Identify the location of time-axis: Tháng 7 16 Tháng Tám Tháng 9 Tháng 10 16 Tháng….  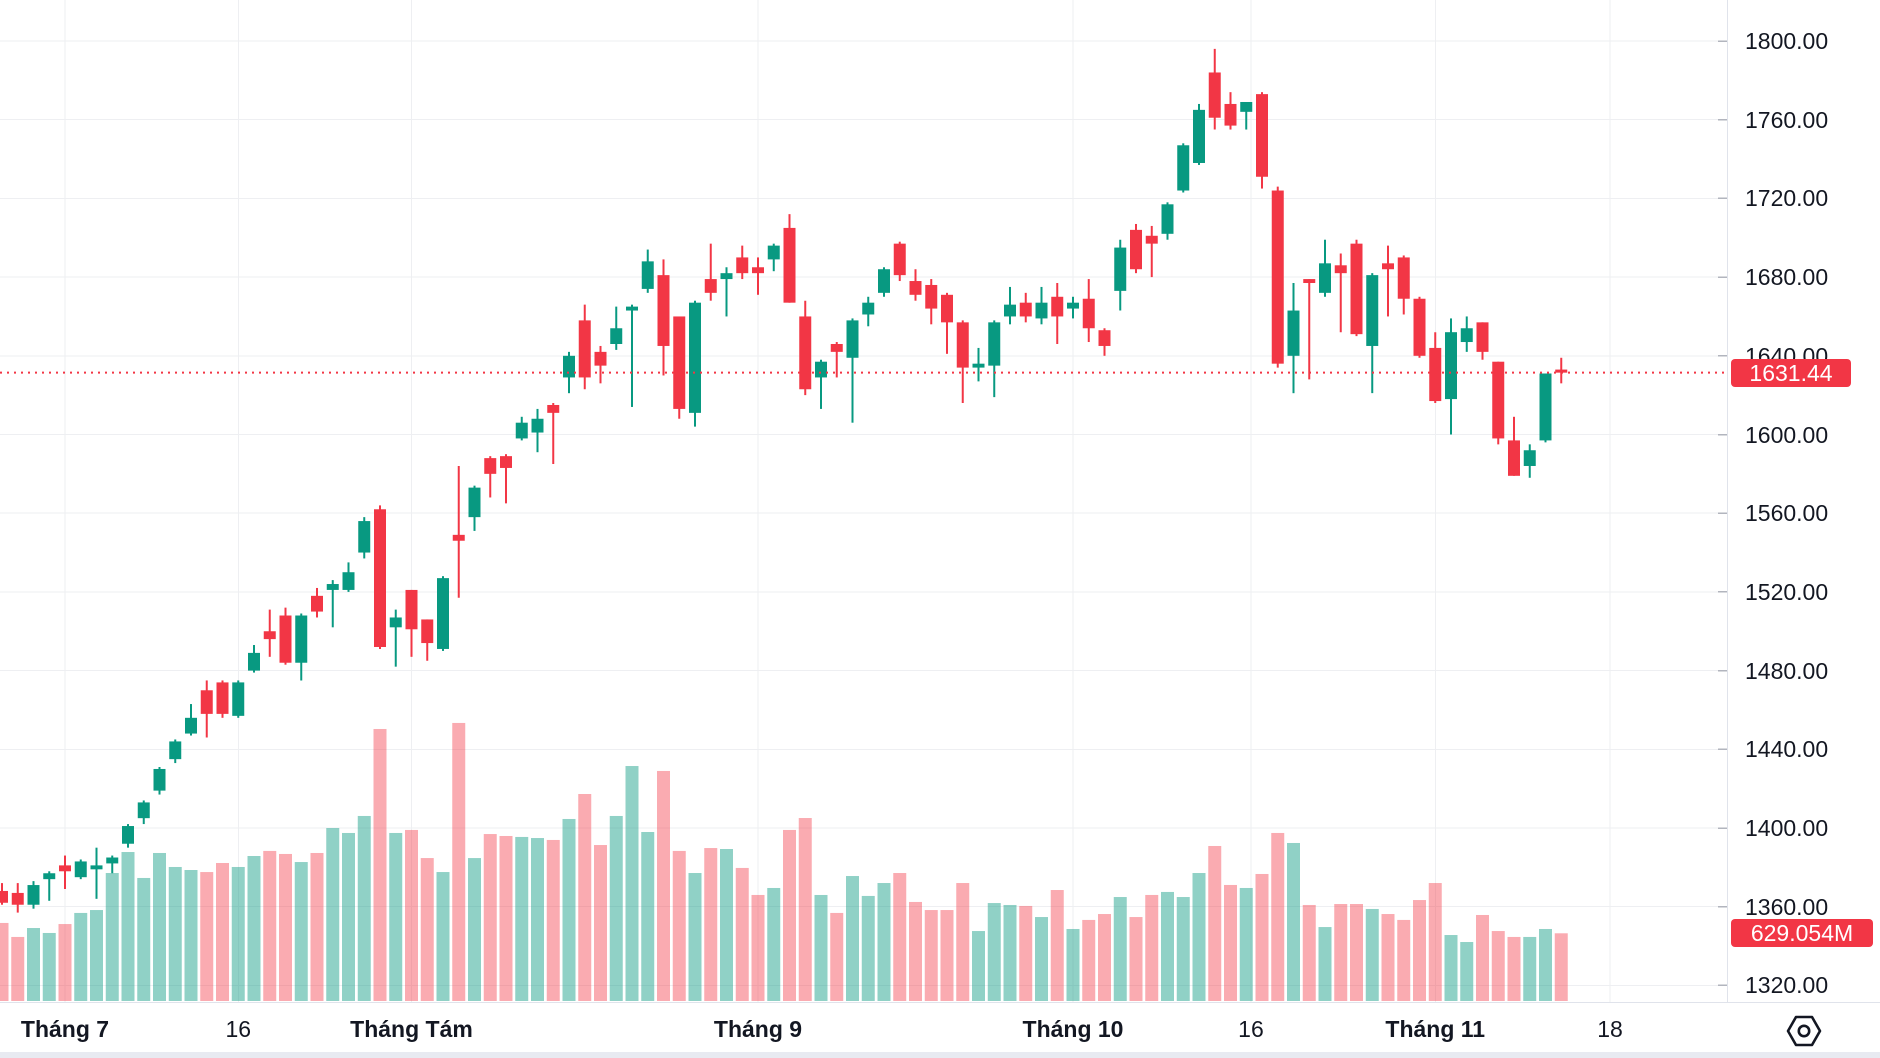
(940, 1030).